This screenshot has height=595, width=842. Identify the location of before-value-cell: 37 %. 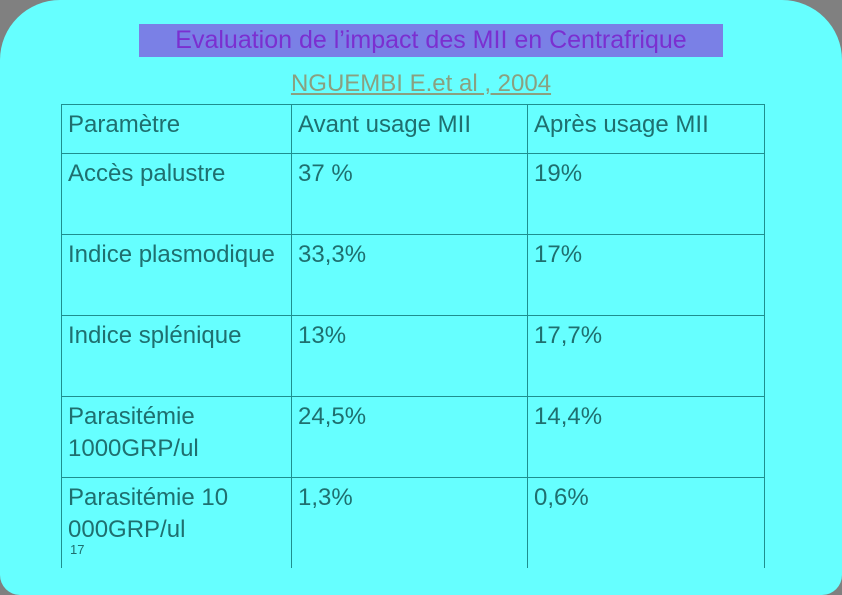
(409, 194).